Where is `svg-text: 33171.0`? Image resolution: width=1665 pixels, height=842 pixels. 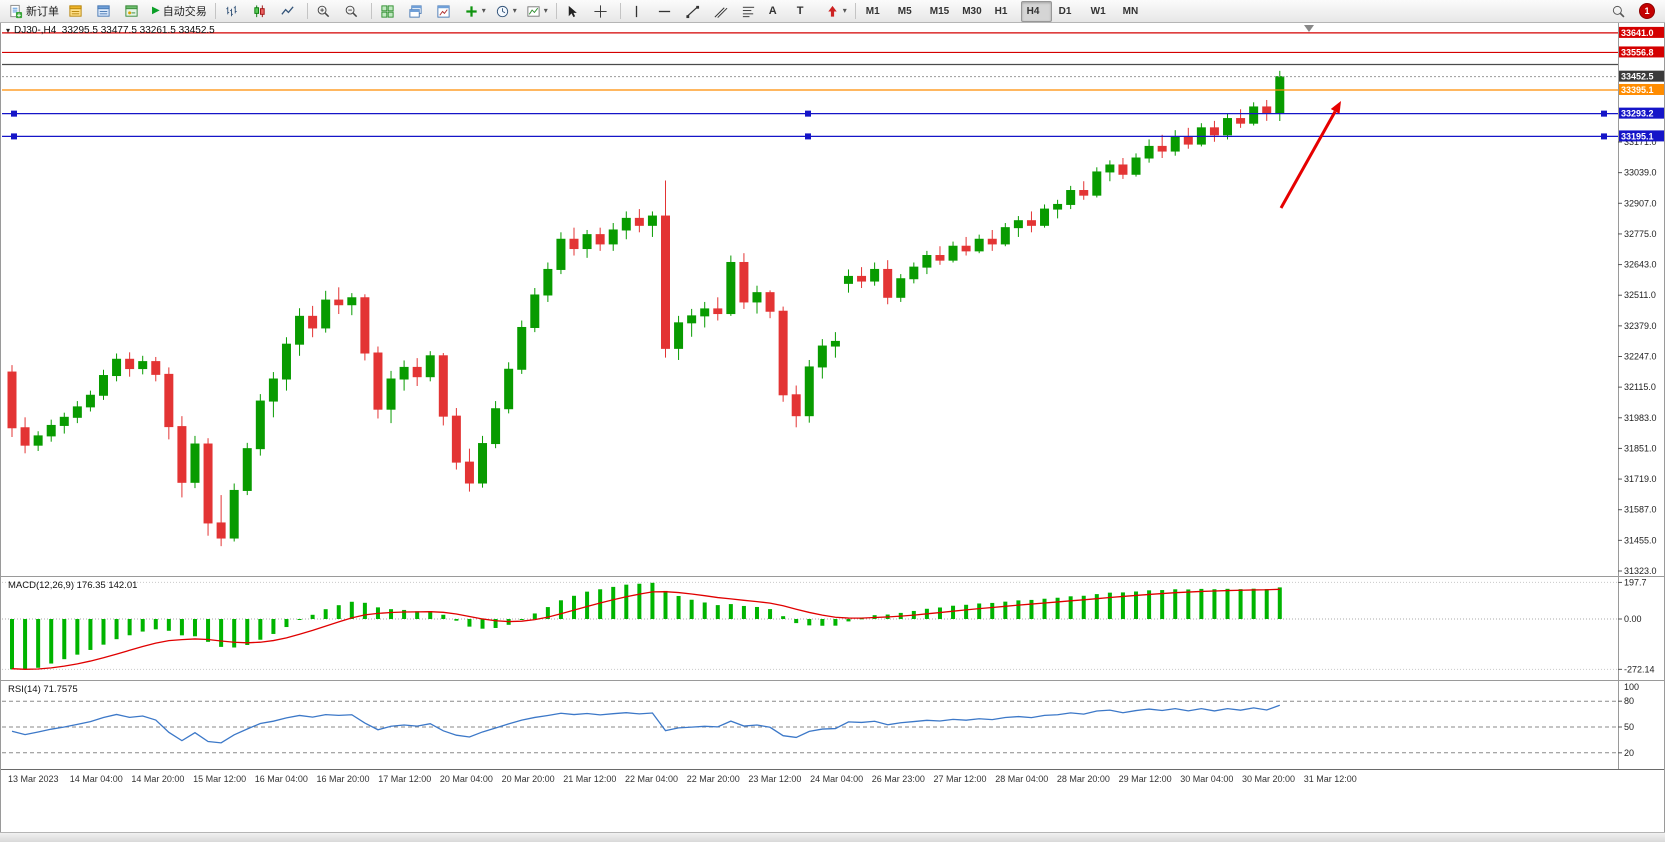
svg-text: 33171.0 is located at coordinates (1640, 142).